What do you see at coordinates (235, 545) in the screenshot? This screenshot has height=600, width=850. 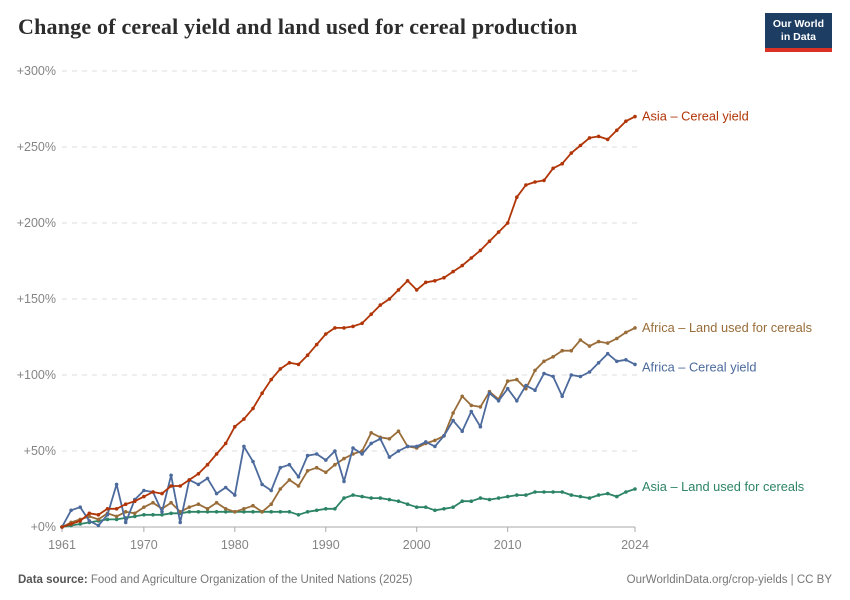 I see `x-tick-label-1980: 1980` at bounding box center [235, 545].